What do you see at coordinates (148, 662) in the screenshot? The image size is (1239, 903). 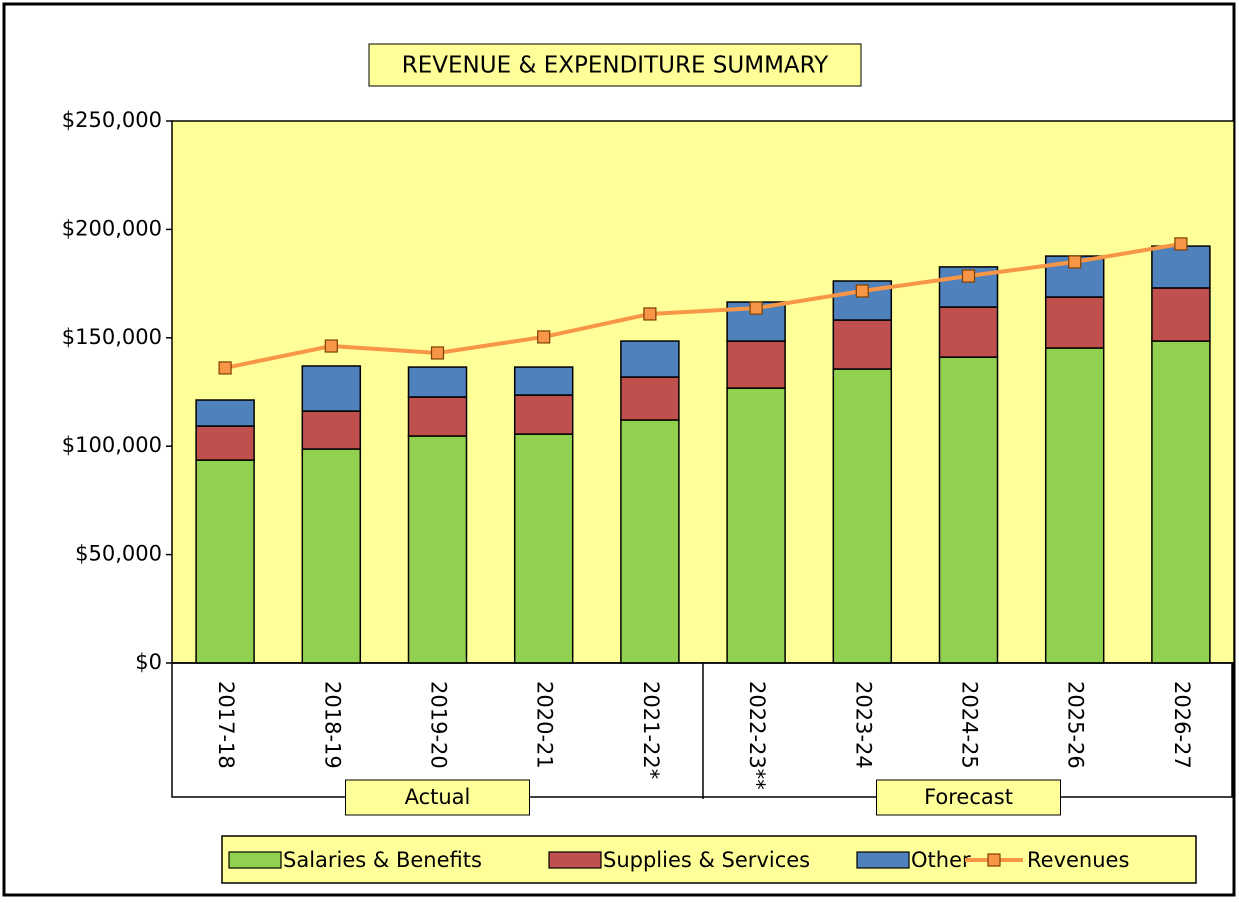 I see `y-tick-label: $0` at bounding box center [148, 662].